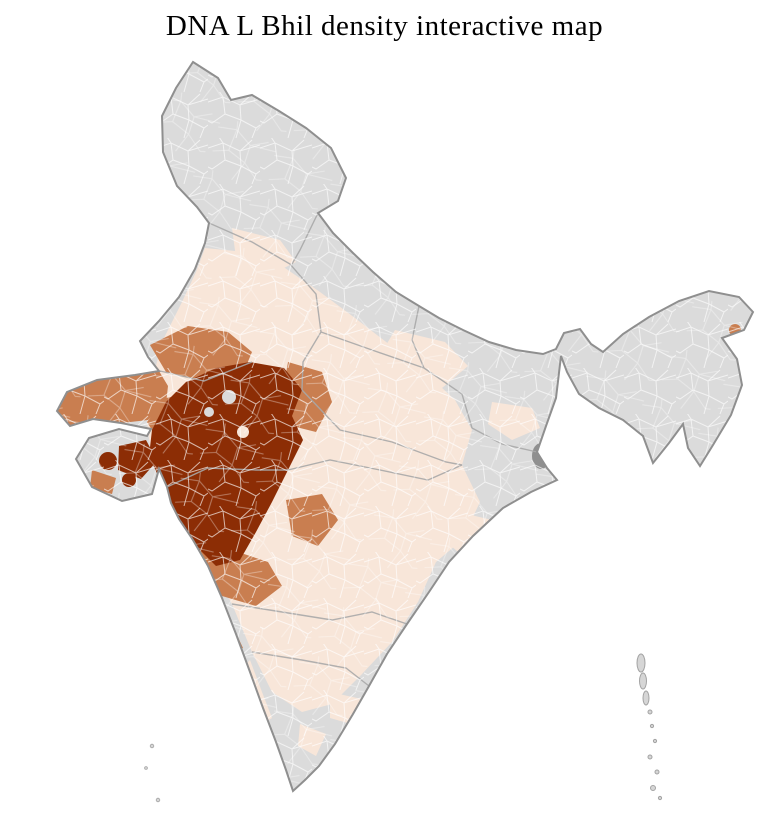  What do you see at coordinates (384, 26) in the screenshot?
I see `page-title: DNA L Bhil density interactive map` at bounding box center [384, 26].